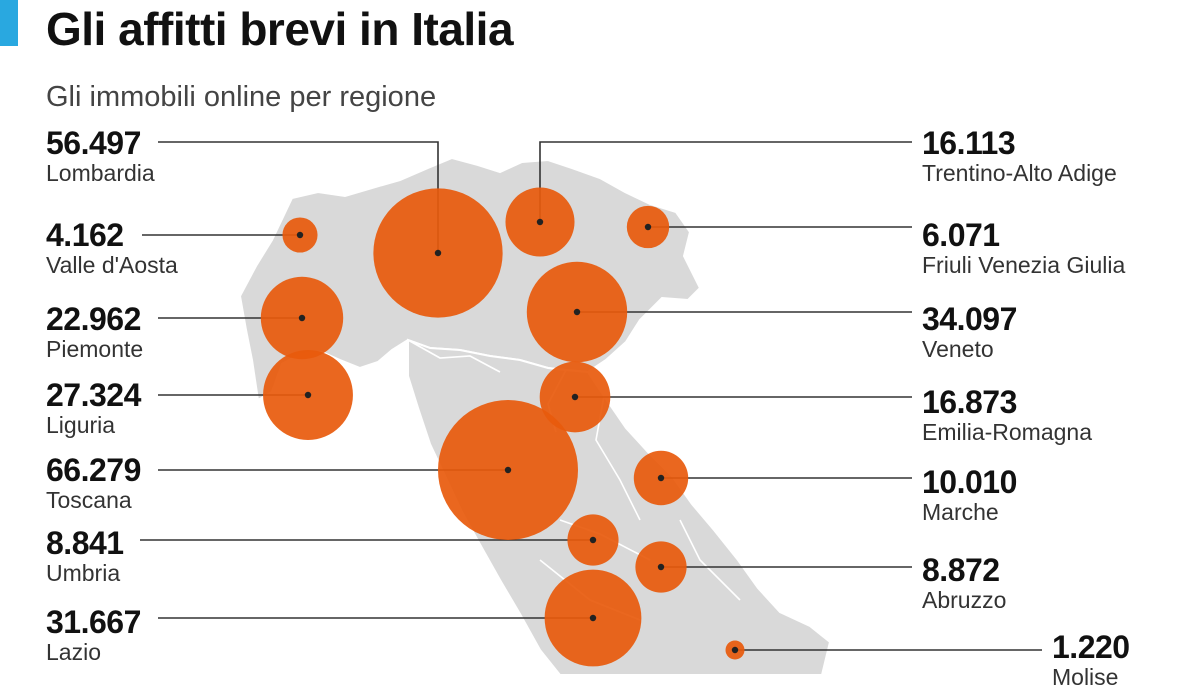 The height and width of the screenshot is (690, 1200). Describe the element at coordinates (95, 349) in the screenshot. I see `region-name: Piemonte` at that location.